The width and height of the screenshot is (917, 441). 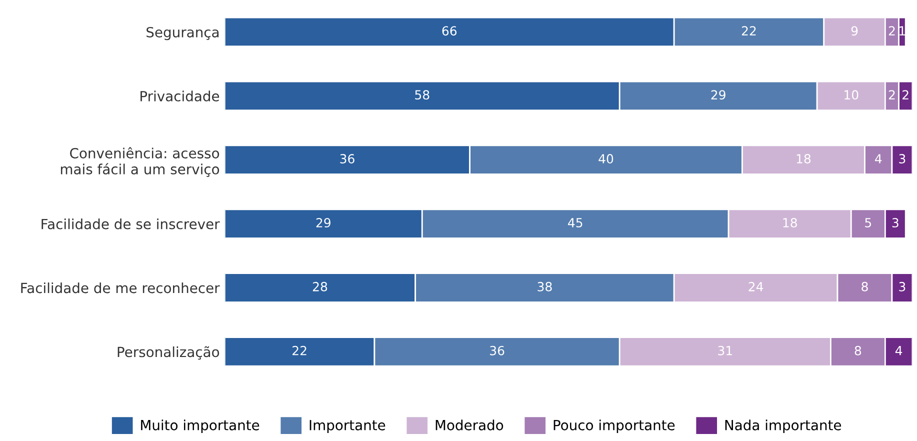 I want to click on legend-label: Muito importante, so click(x=200, y=427).